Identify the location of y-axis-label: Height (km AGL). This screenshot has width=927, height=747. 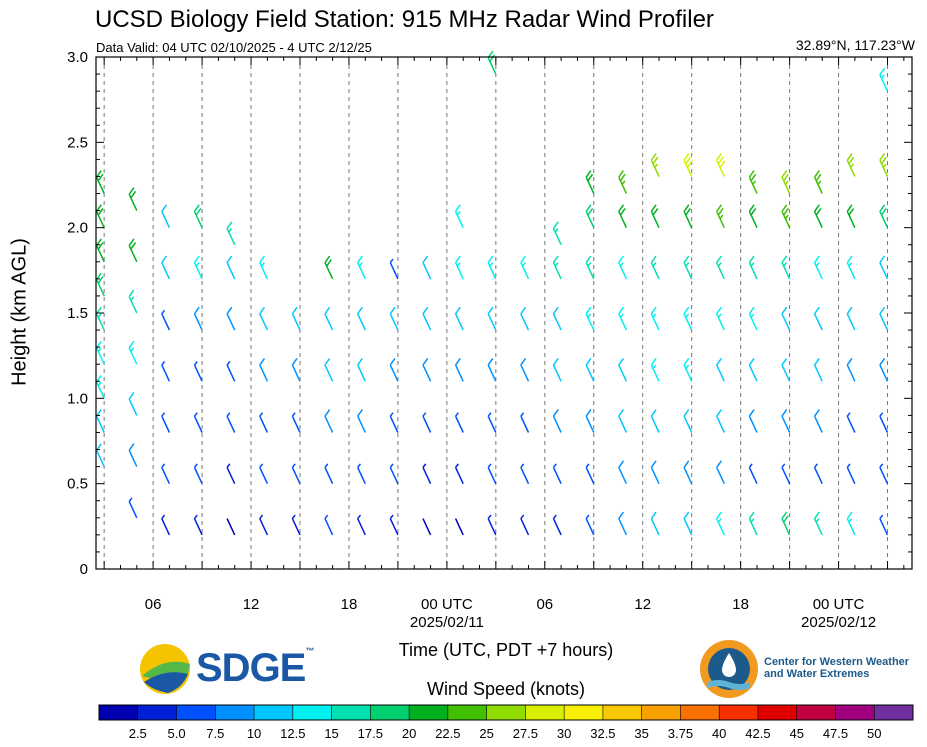
(19, 312).